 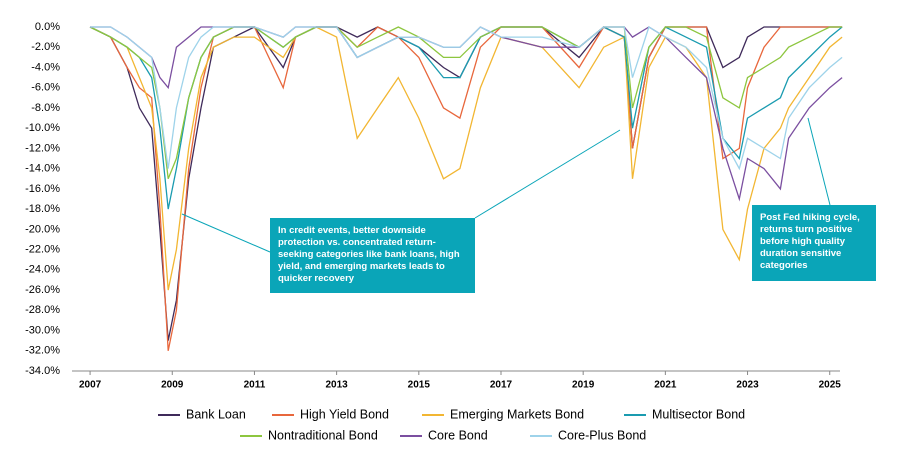 I want to click on x-tick-label: 2015, so click(x=419, y=385).